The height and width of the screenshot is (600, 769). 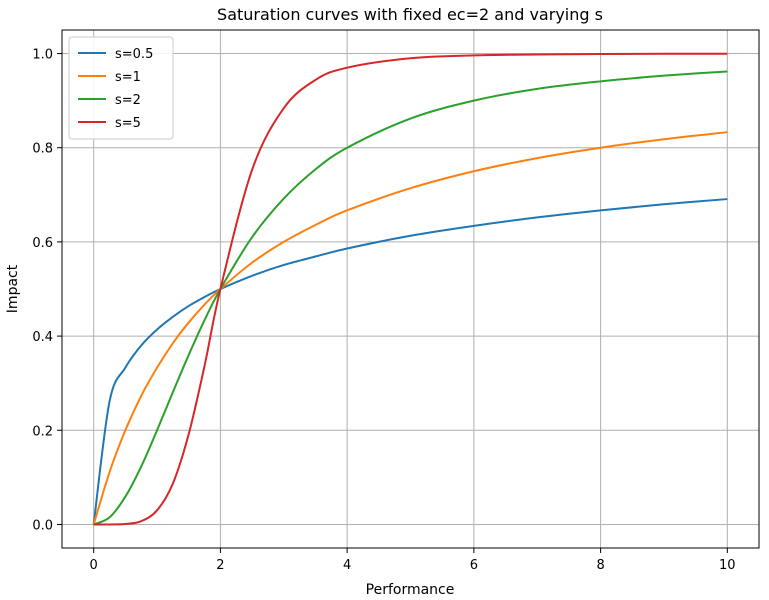 I want to click on x-tick-label: 10, so click(x=727, y=565).